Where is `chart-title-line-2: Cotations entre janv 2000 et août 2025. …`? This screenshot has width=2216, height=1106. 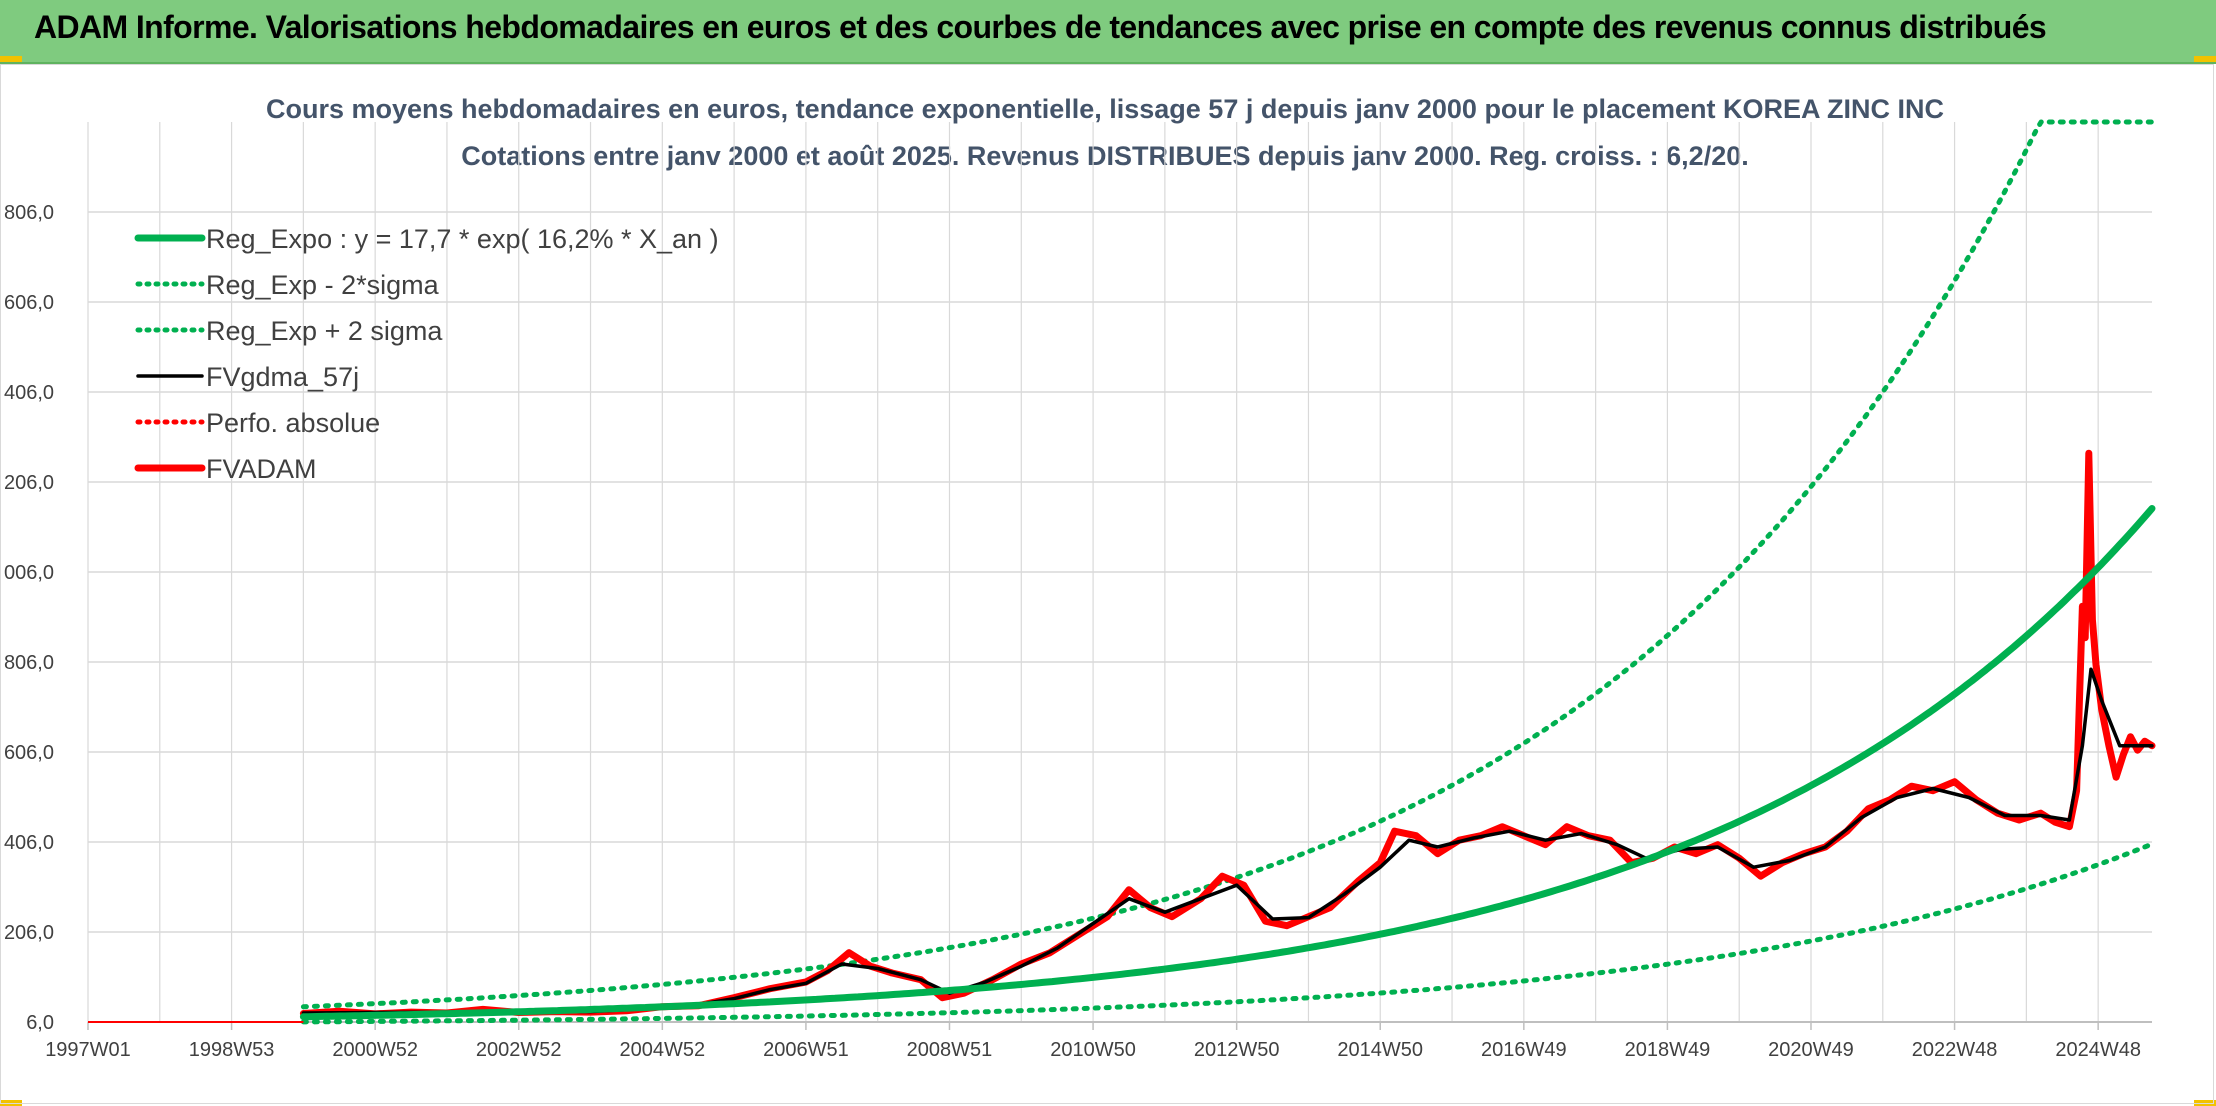 chart-title-line-2: Cotations entre janv 2000 et août 2025. … is located at coordinates (1104, 156).